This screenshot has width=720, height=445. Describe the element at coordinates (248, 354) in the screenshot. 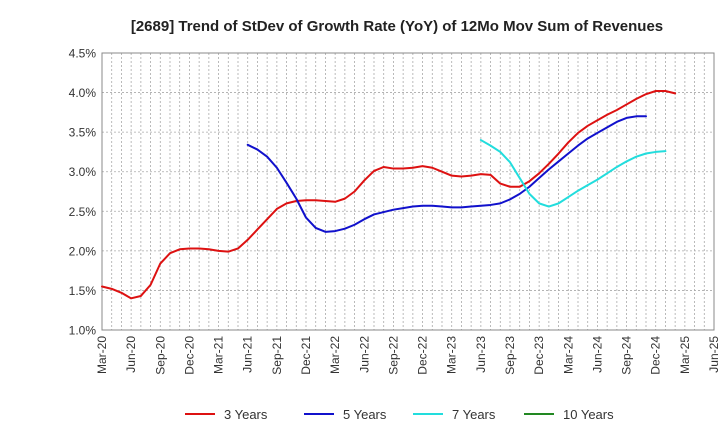

I see `x-tick-label: Jun-21` at that location.